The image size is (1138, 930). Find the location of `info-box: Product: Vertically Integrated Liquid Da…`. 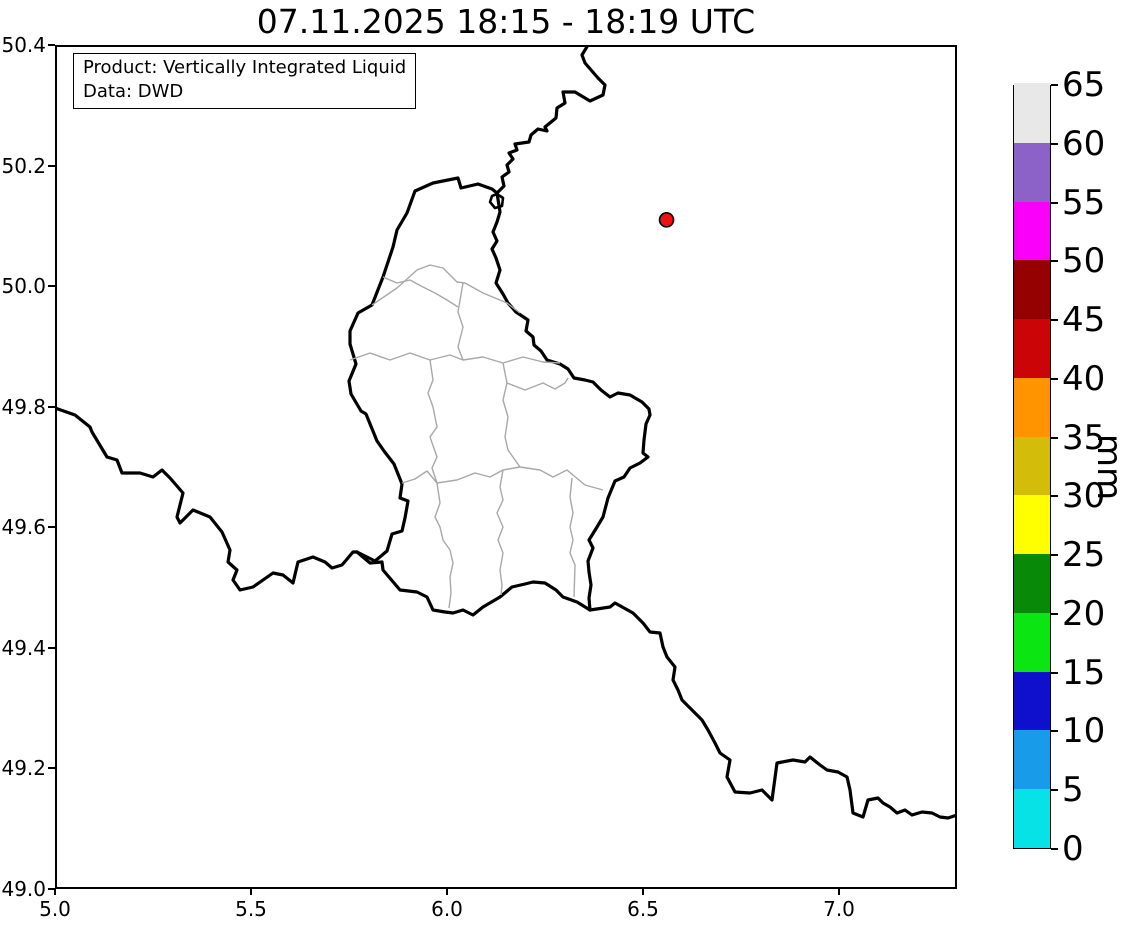

info-box: Product: Vertically Integrated Liquid Da… is located at coordinates (245, 81).